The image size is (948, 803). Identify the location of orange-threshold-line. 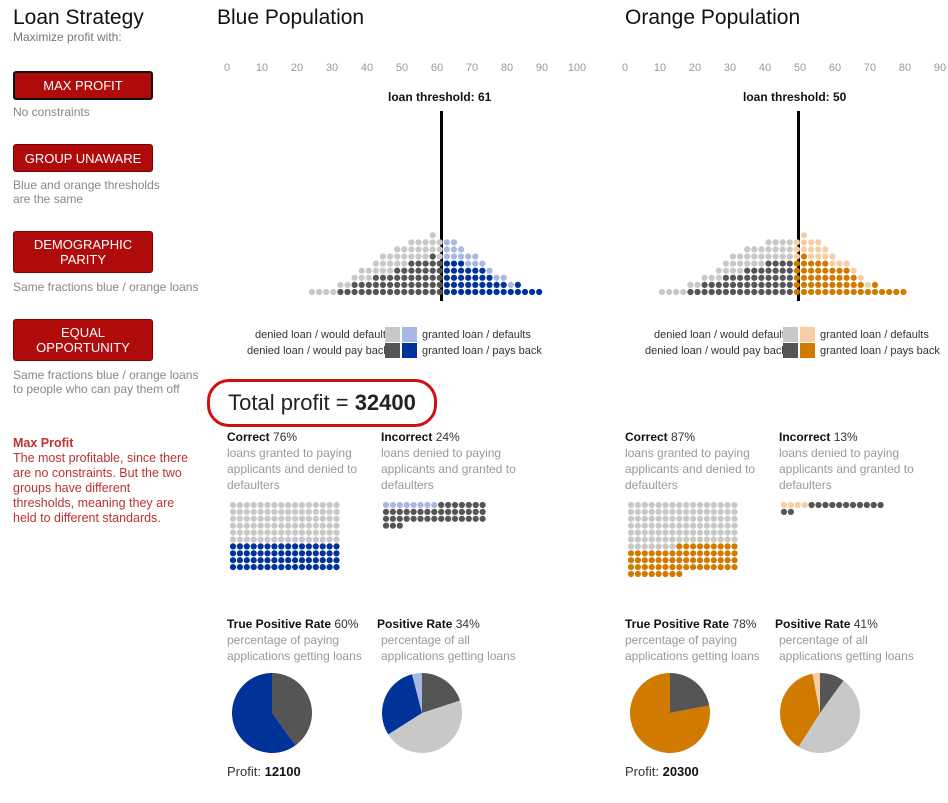
(798, 206).